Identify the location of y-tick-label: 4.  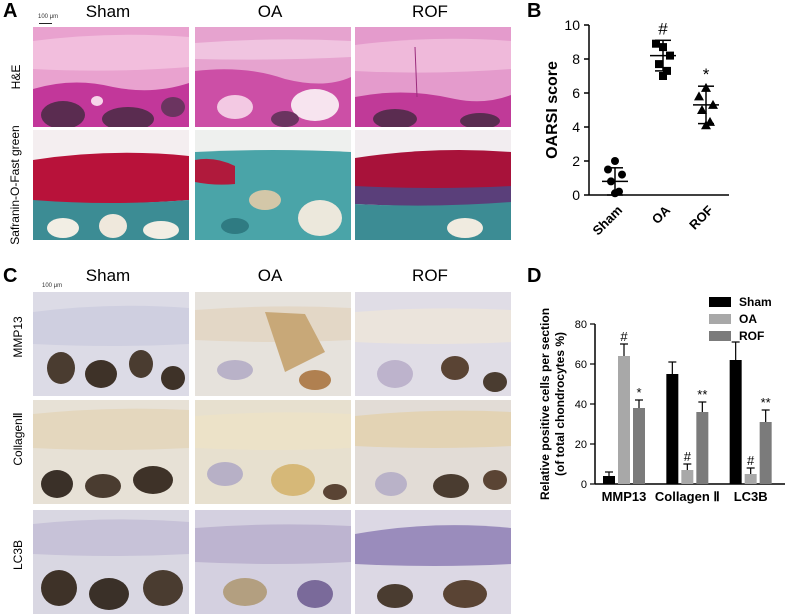
(576, 127).